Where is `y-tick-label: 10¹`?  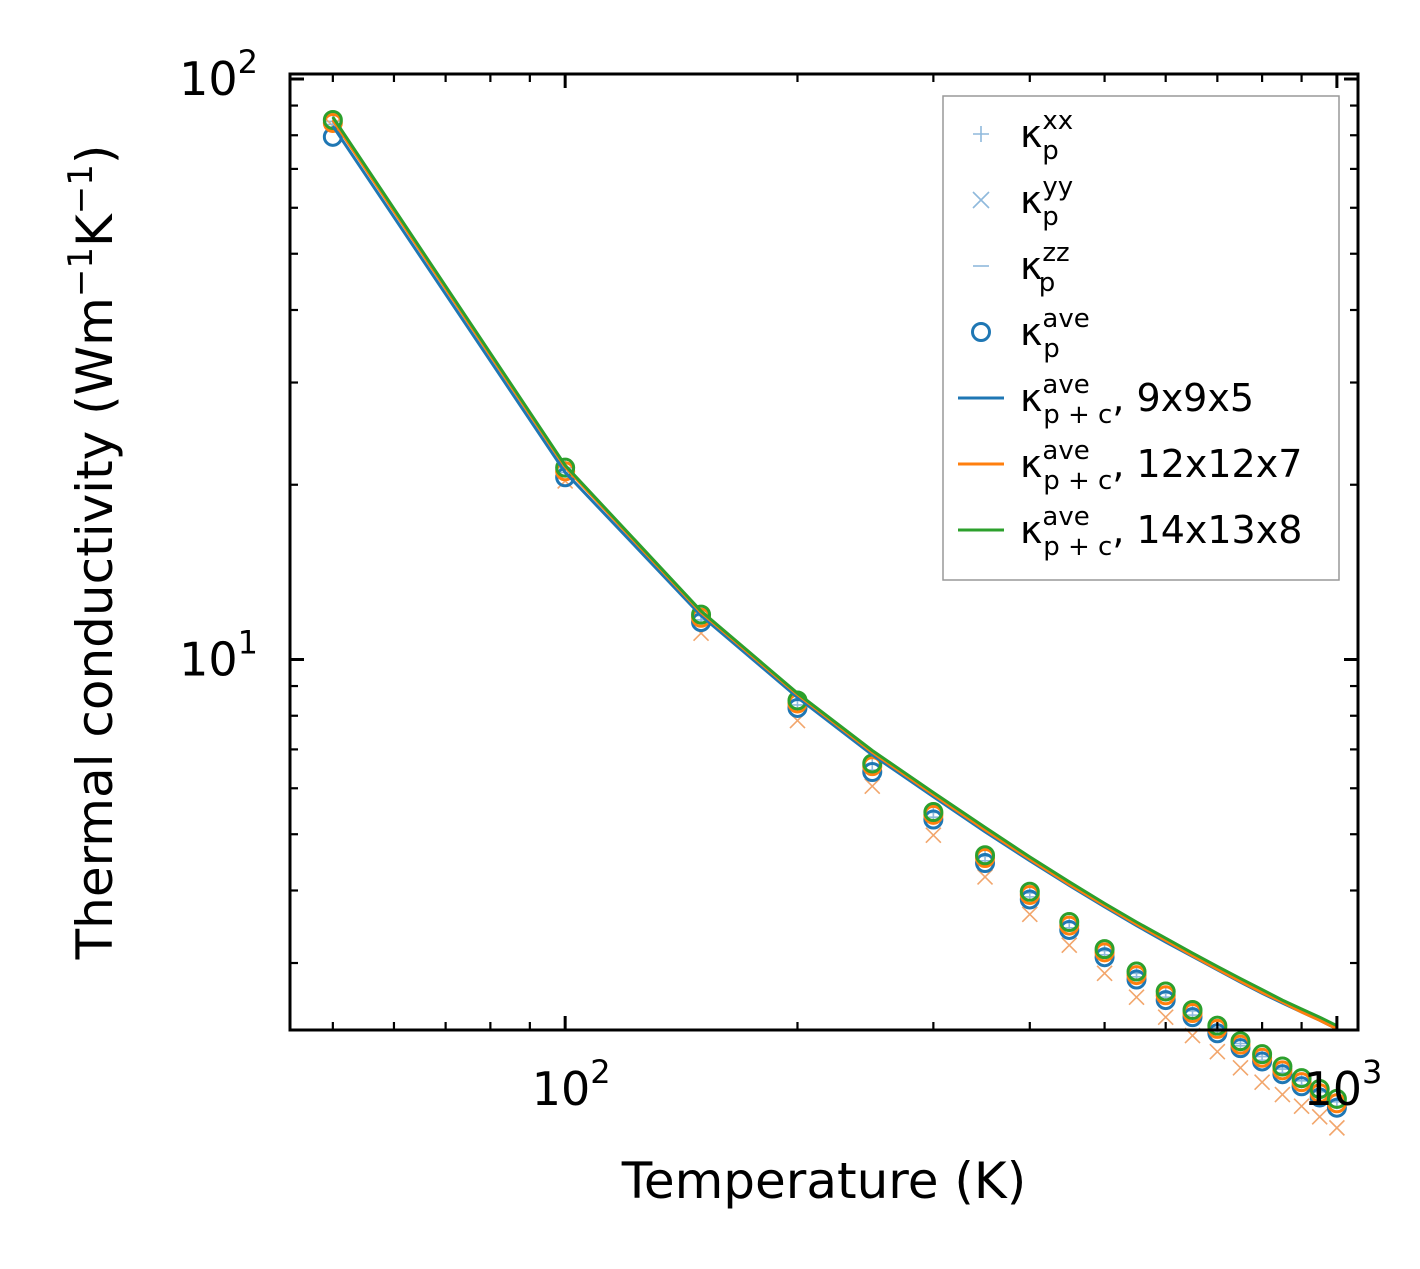
y-tick-label: 10¹ is located at coordinates (218, 654).